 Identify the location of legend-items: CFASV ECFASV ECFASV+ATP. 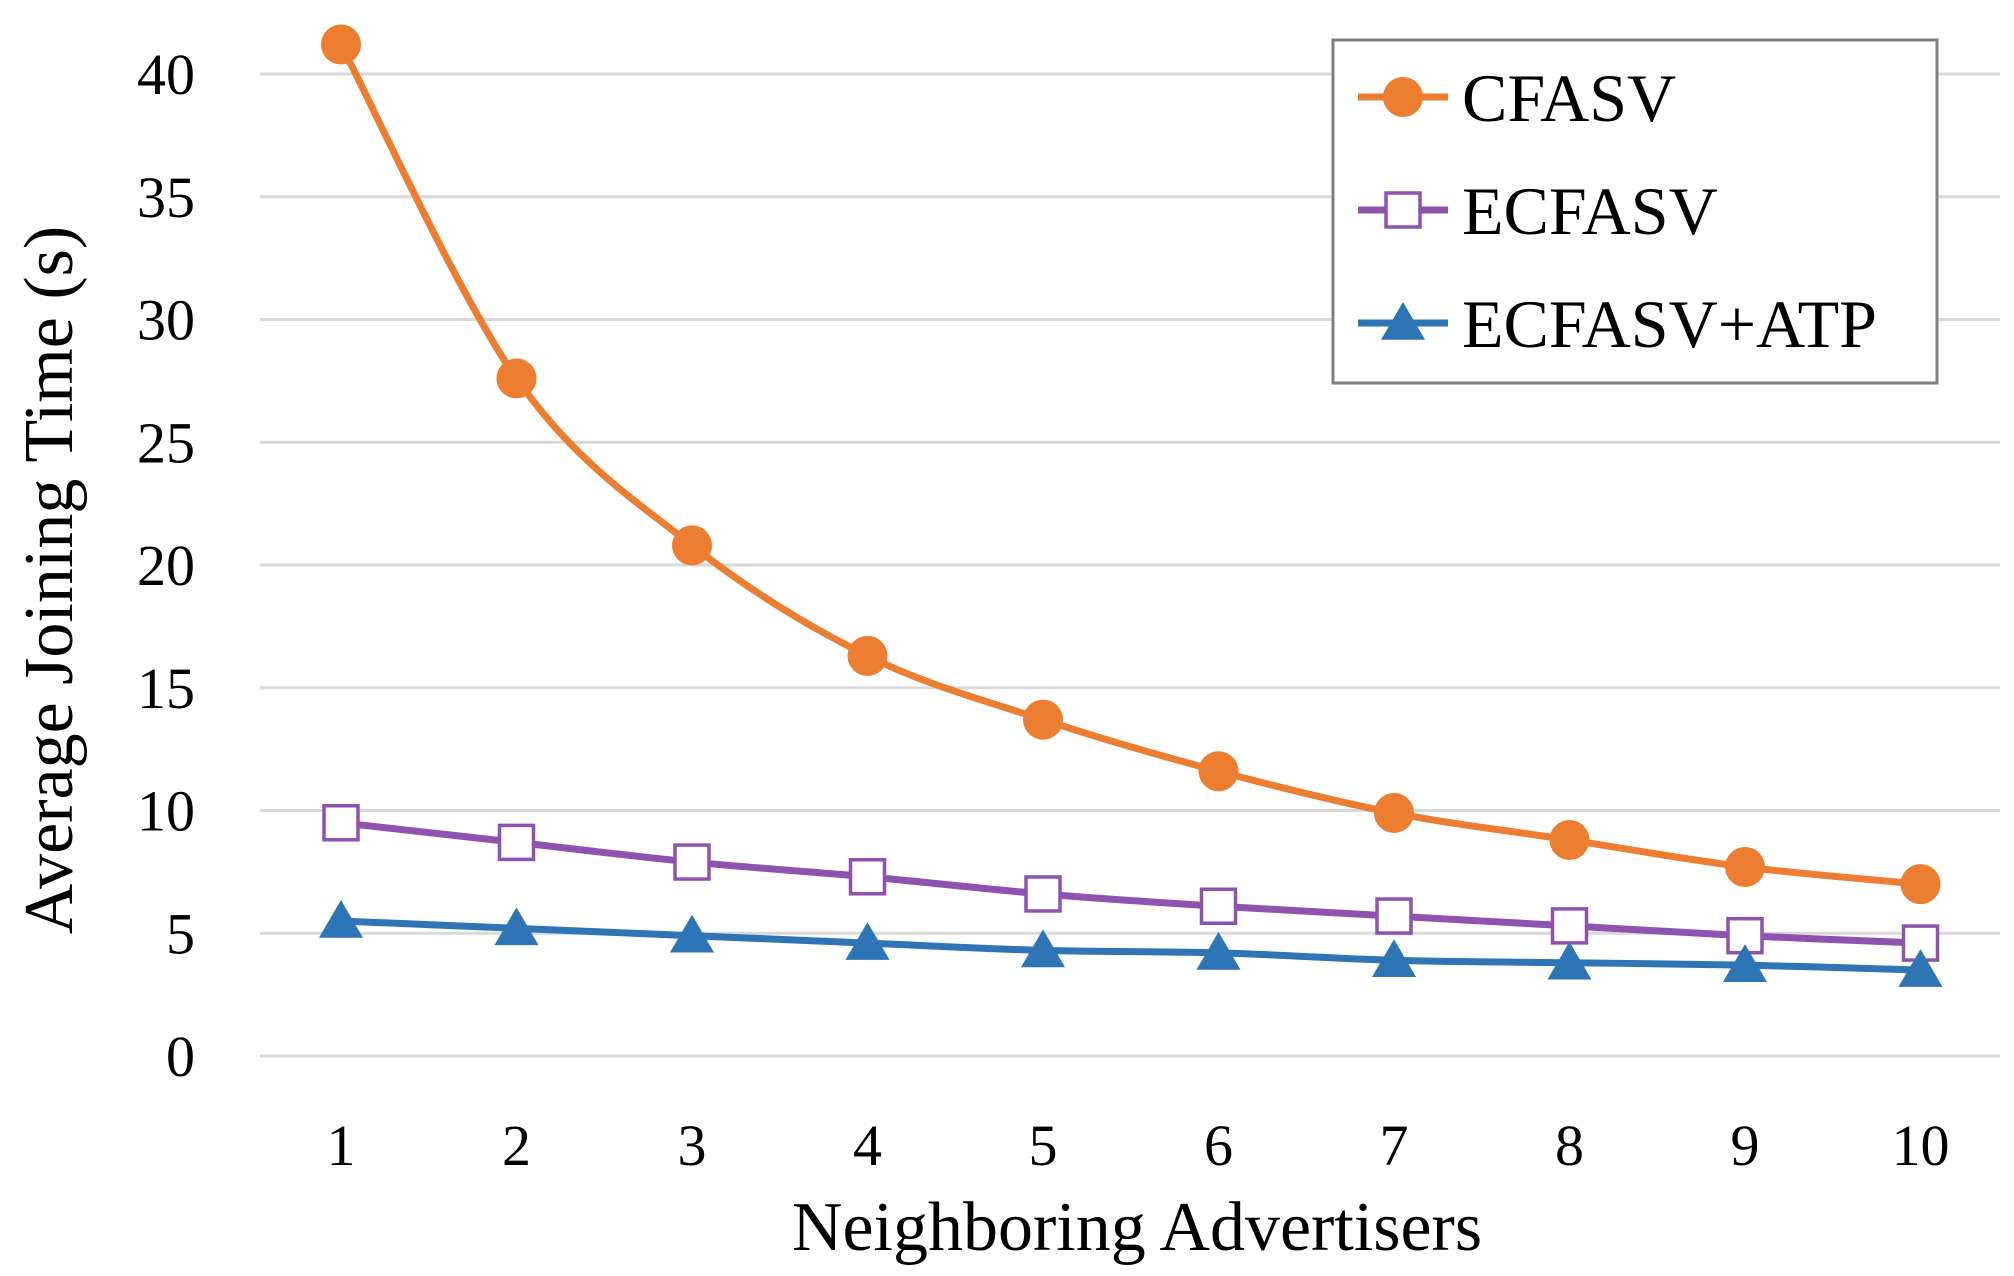
(1617, 211).